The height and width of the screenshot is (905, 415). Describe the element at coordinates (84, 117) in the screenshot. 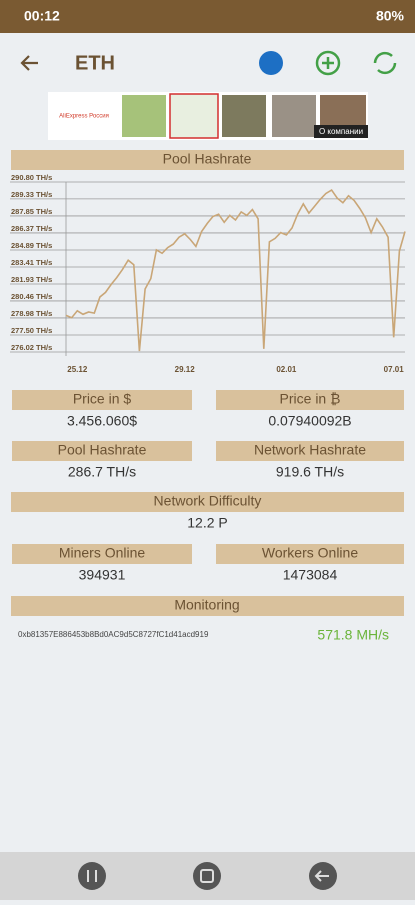

I see `ad-brand: AliExpress Россия` at that location.